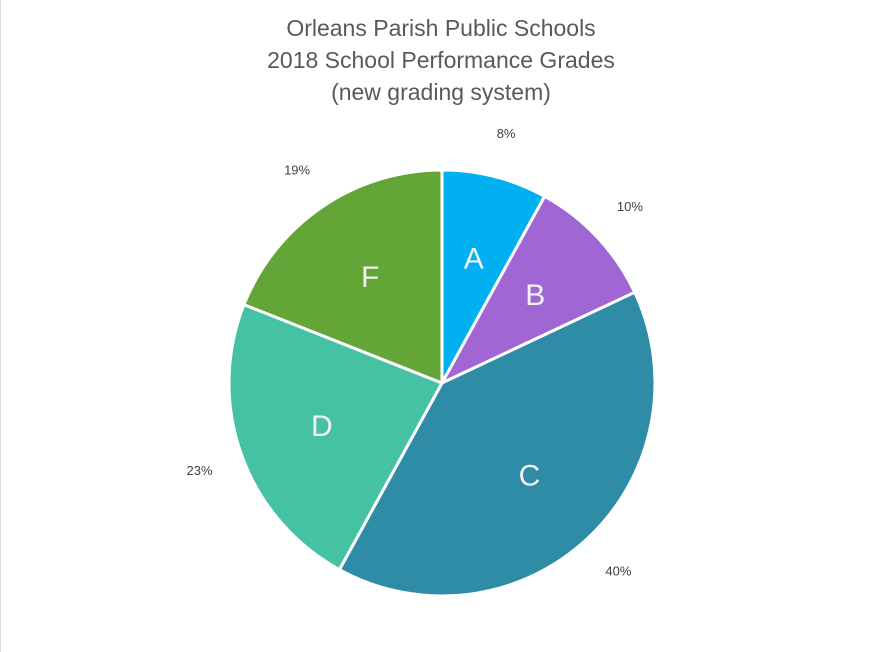 The width and height of the screenshot is (880, 652). Describe the element at coordinates (441, 92) in the screenshot. I see `chart-title-line-3: (new grading system)` at that location.